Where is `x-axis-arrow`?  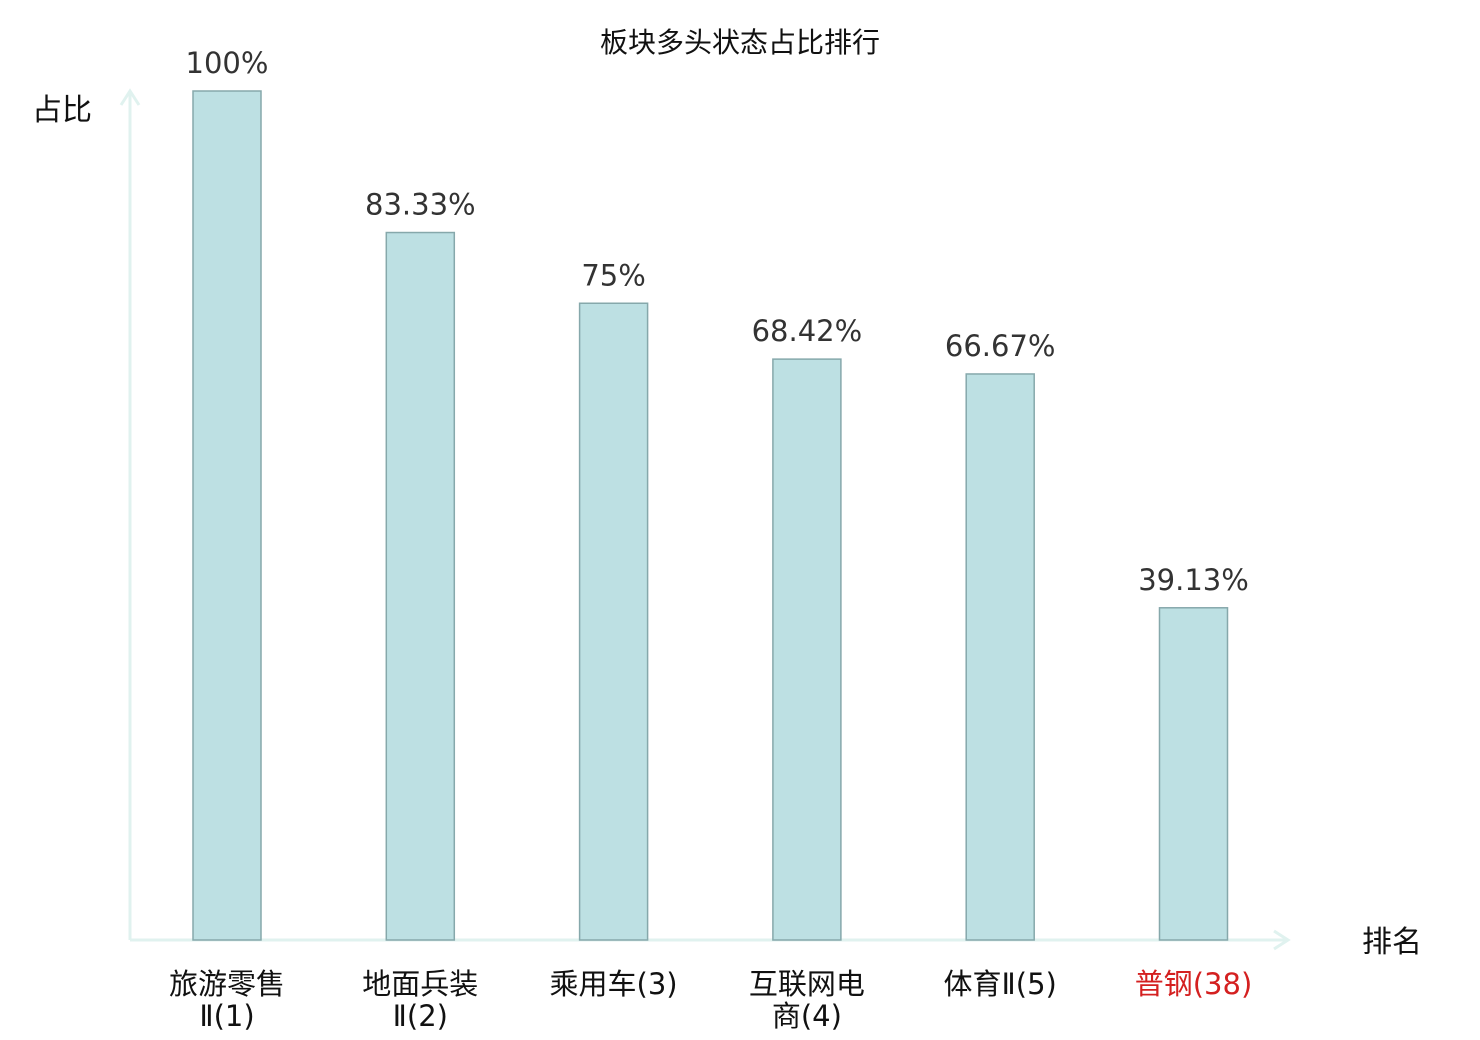 x-axis-arrow is located at coordinates (1282, 940).